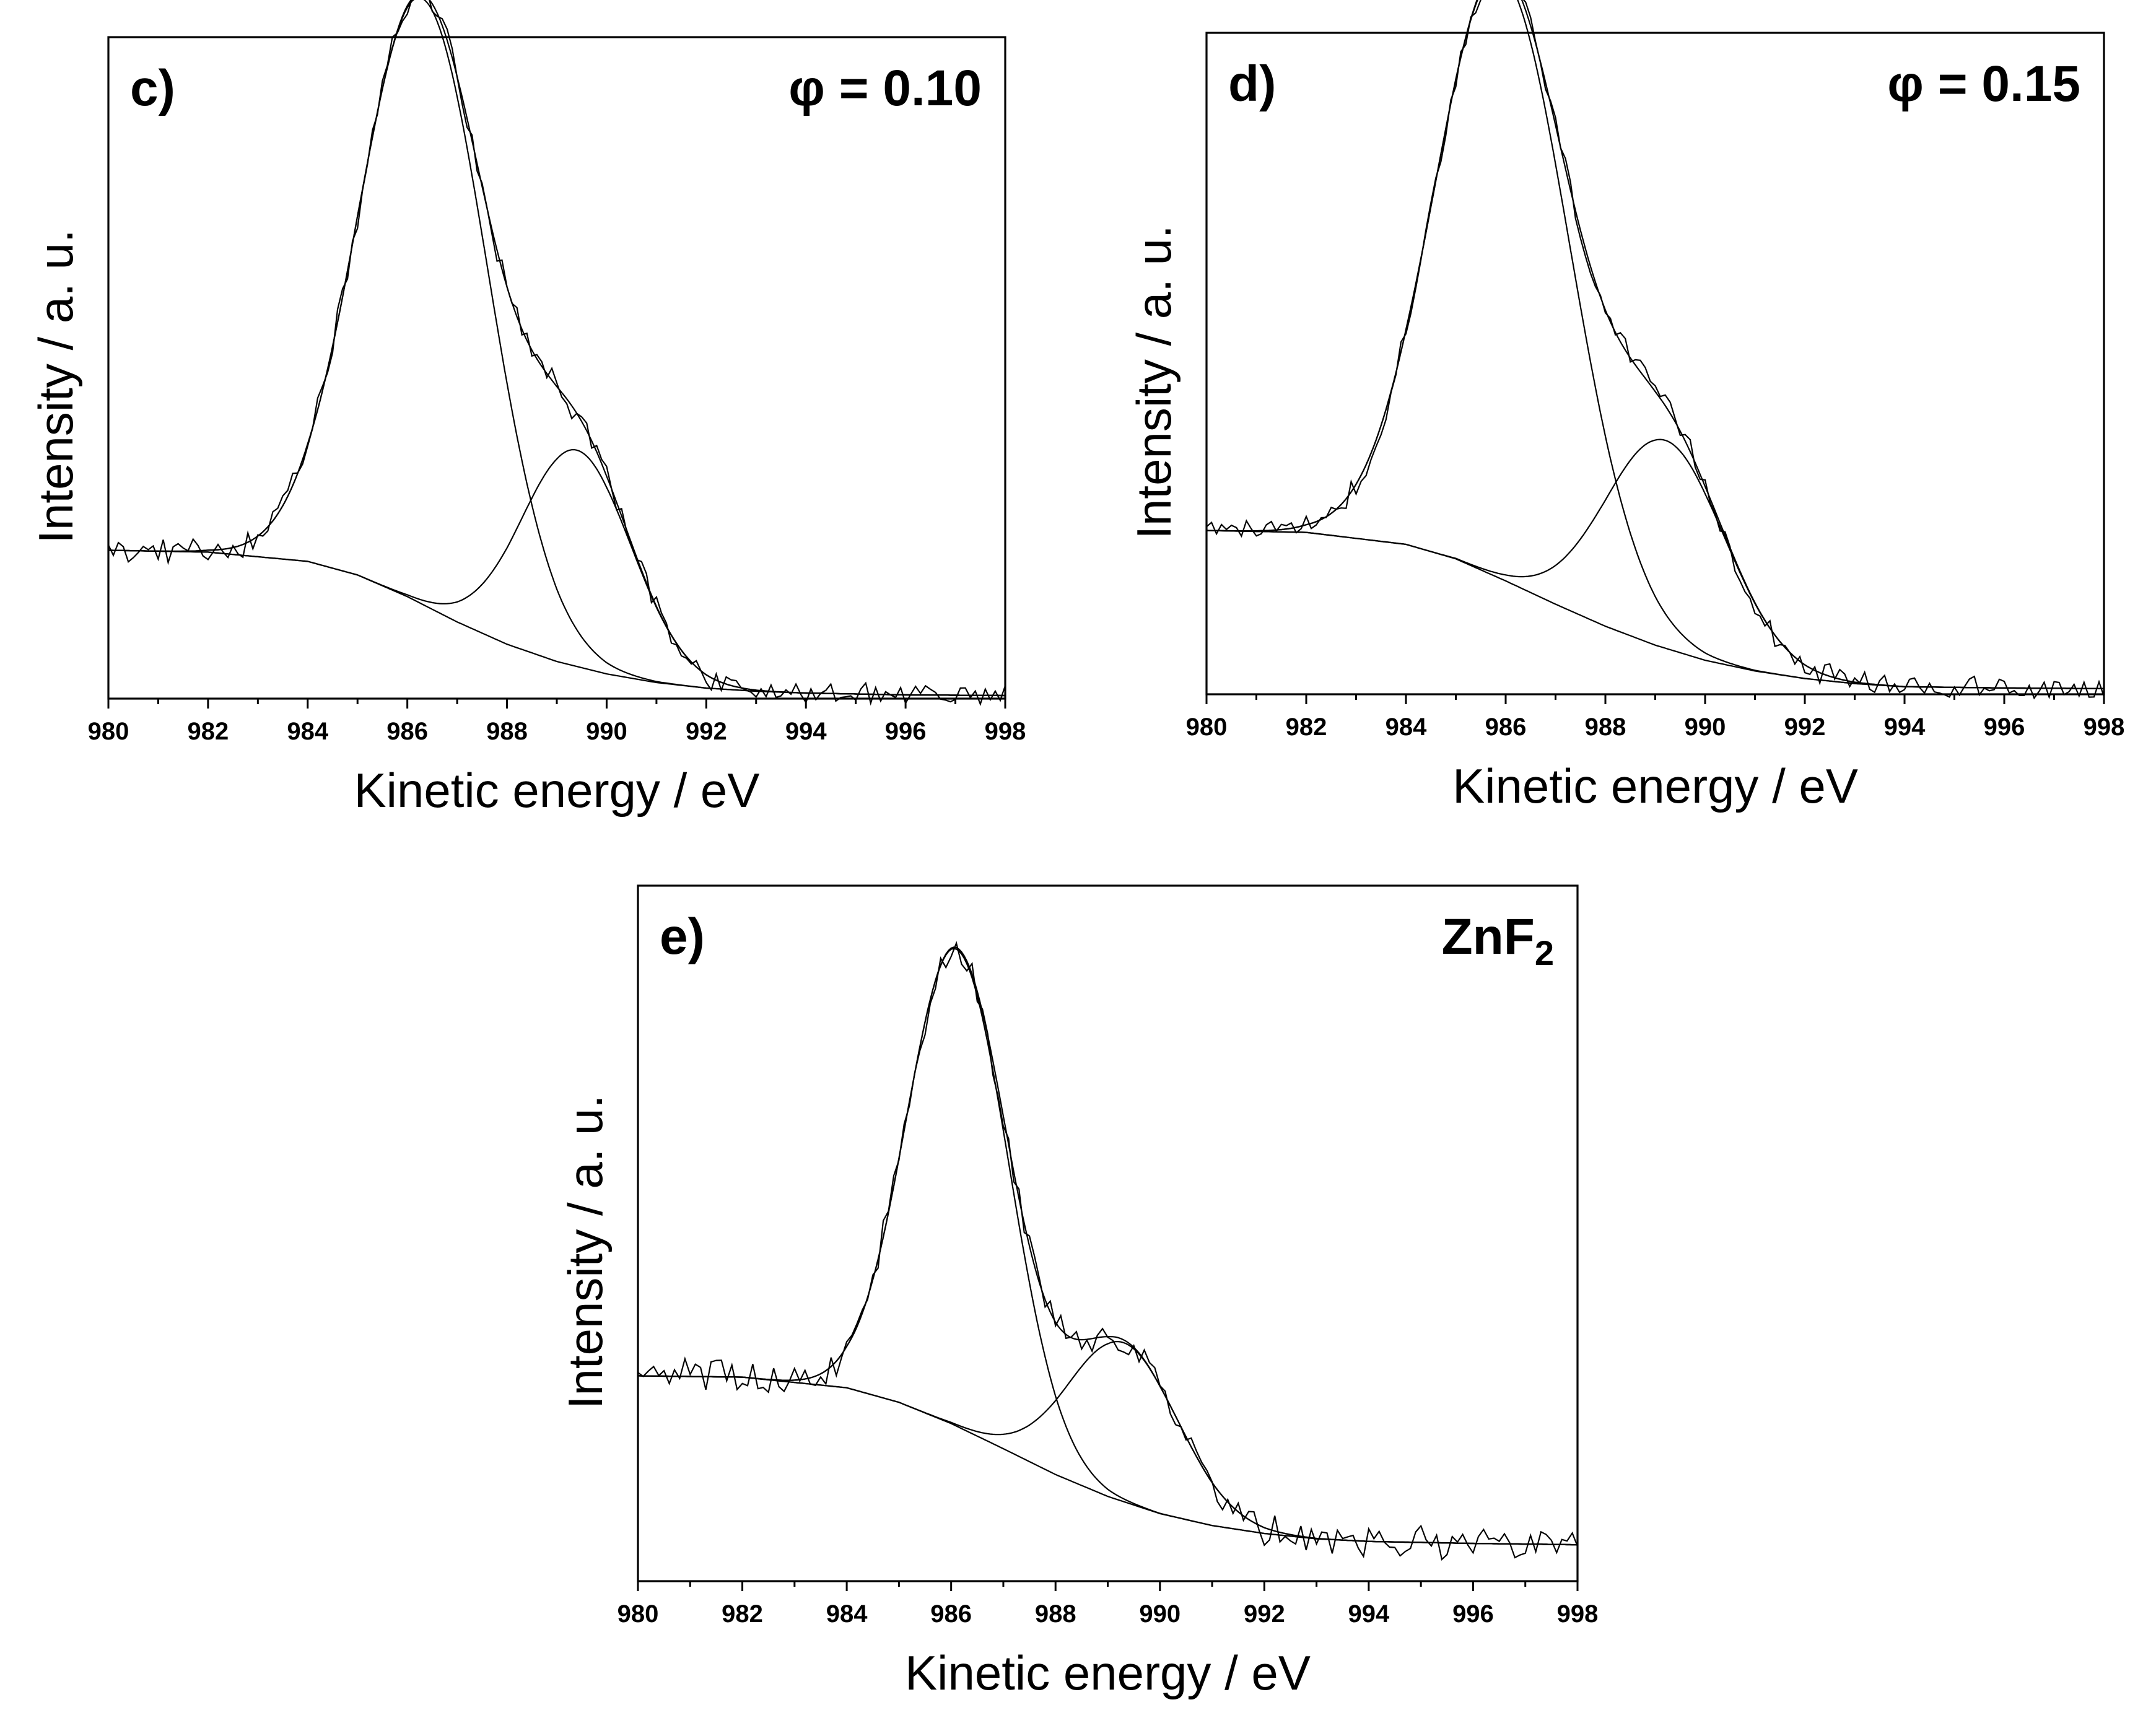 This screenshot has height=1723, width=2156. What do you see at coordinates (152, 88) in the screenshot?
I see `panel-label: c)` at bounding box center [152, 88].